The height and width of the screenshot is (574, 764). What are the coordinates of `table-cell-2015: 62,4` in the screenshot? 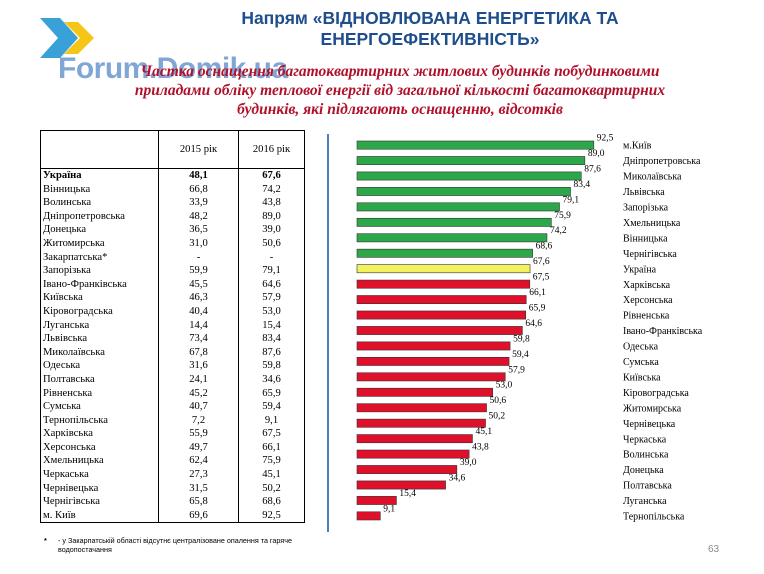 It's located at (198, 461).